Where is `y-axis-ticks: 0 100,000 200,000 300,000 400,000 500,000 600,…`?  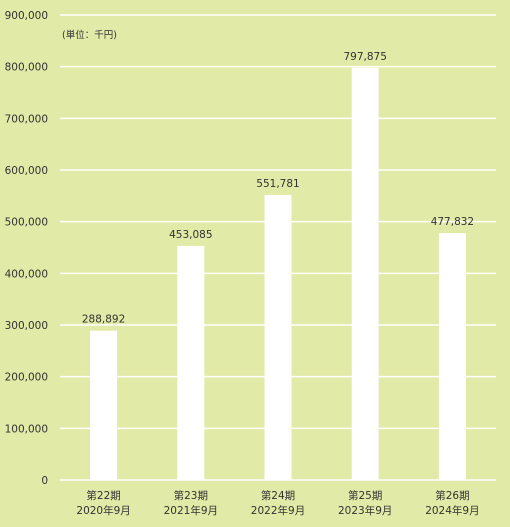 y-axis-ticks: 0 100,000 200,000 300,000 400,000 500,000 600,… is located at coordinates (26, 248).